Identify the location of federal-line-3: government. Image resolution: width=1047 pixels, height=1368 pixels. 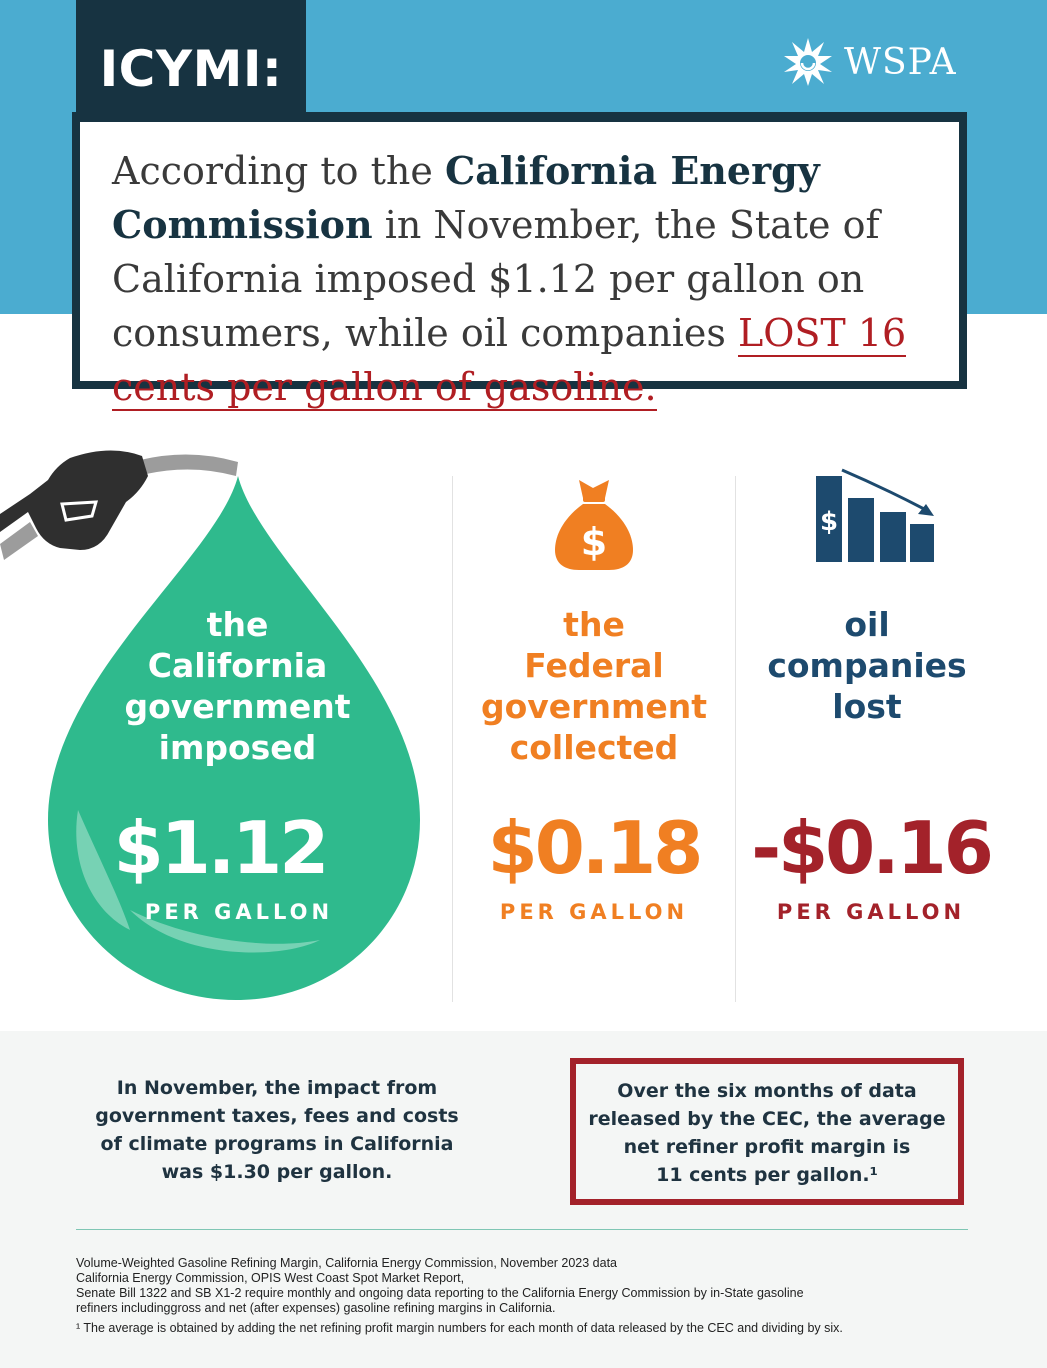
(594, 706).